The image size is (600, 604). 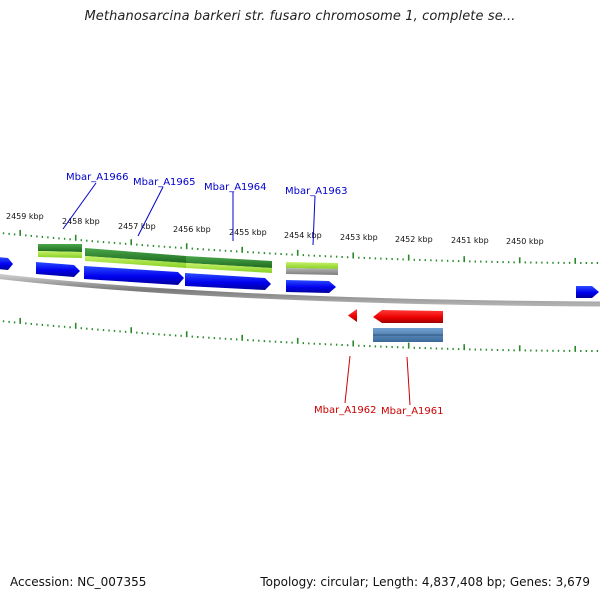 I want to click on gene-label: Mbar_A1961, so click(x=412, y=411).